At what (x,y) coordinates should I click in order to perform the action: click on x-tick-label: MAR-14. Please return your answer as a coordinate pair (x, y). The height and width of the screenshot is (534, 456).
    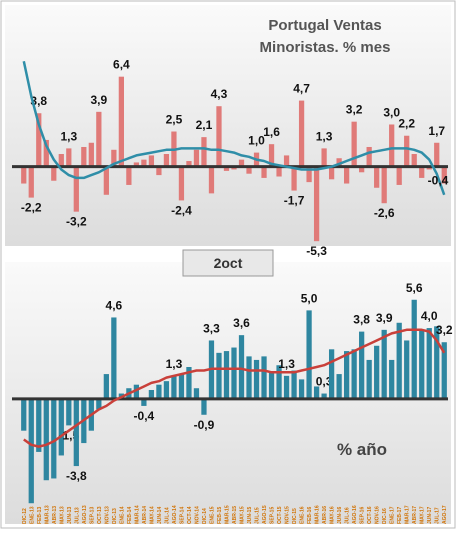
    Looking at the image, I should click on (137, 514).